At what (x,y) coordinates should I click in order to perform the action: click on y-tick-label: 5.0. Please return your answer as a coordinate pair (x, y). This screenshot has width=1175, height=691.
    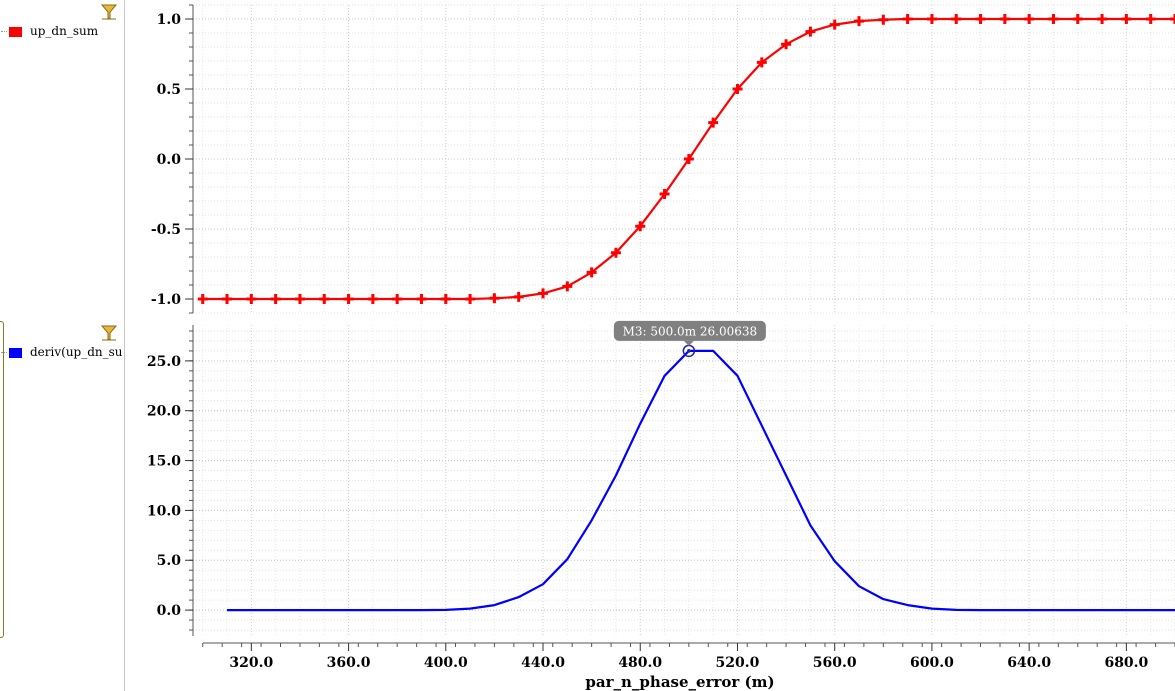
    Looking at the image, I should click on (169, 561).